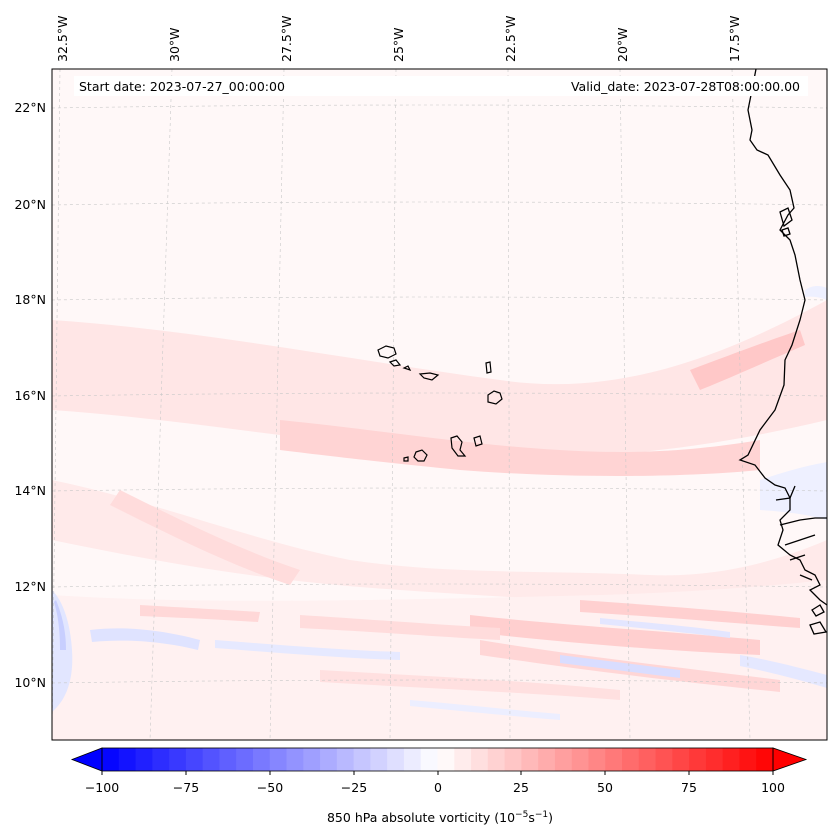 The width and height of the screenshot is (837, 839). What do you see at coordinates (354, 787) in the screenshot?
I see `colorbar-tick-label: −25` at bounding box center [354, 787].